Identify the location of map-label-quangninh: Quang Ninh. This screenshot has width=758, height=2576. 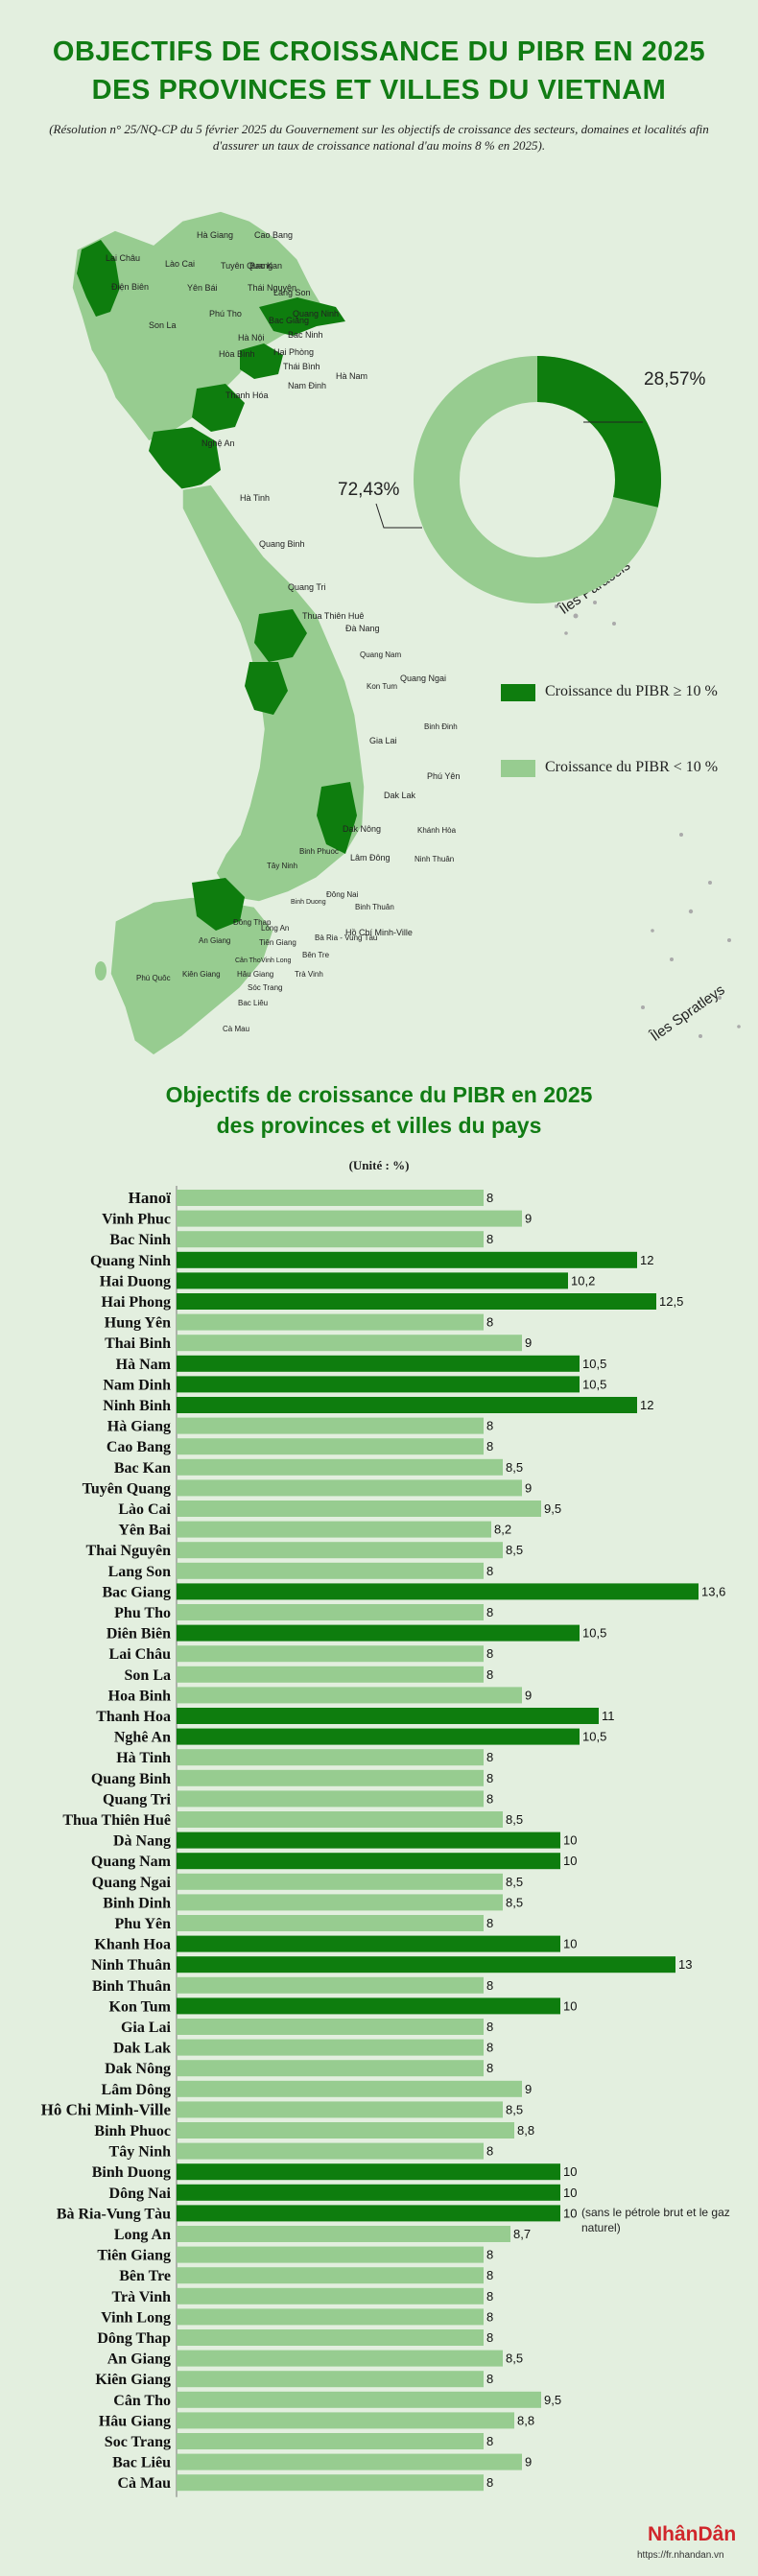
(316, 314).